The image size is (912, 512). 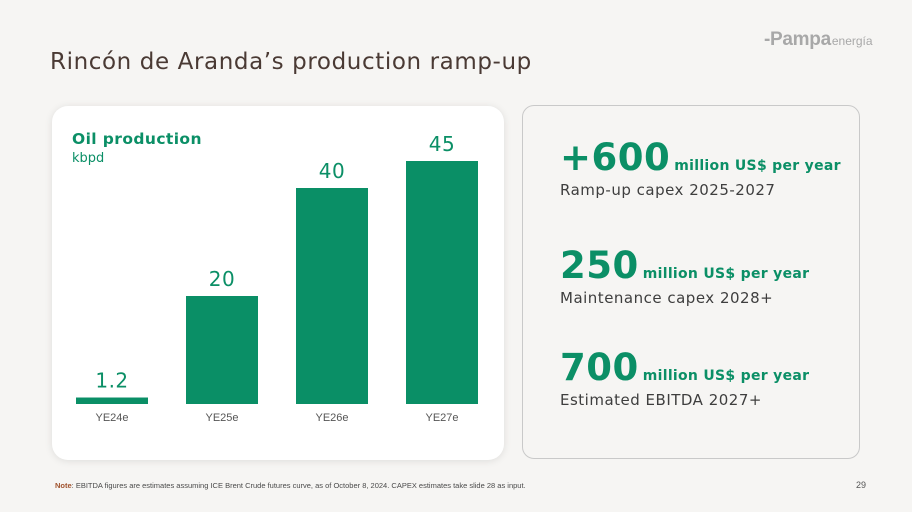 What do you see at coordinates (88, 158) in the screenshot?
I see `chart-unit-label: kbpd` at bounding box center [88, 158].